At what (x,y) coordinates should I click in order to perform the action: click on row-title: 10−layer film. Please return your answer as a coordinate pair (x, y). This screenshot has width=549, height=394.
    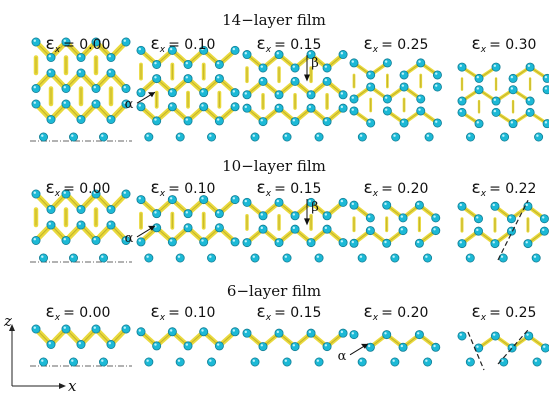
    Looking at the image, I should click on (274, 166).